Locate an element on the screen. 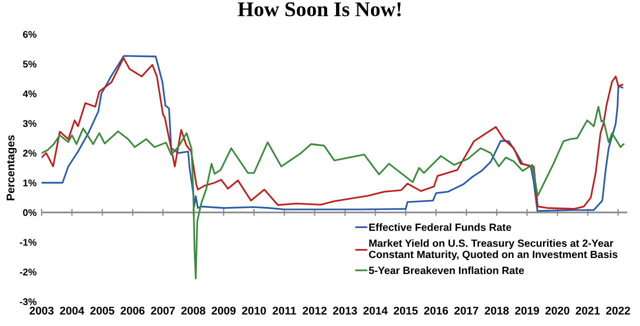  legend-label: 5-Year Breakeven Inflation Rate is located at coordinates (446, 270).